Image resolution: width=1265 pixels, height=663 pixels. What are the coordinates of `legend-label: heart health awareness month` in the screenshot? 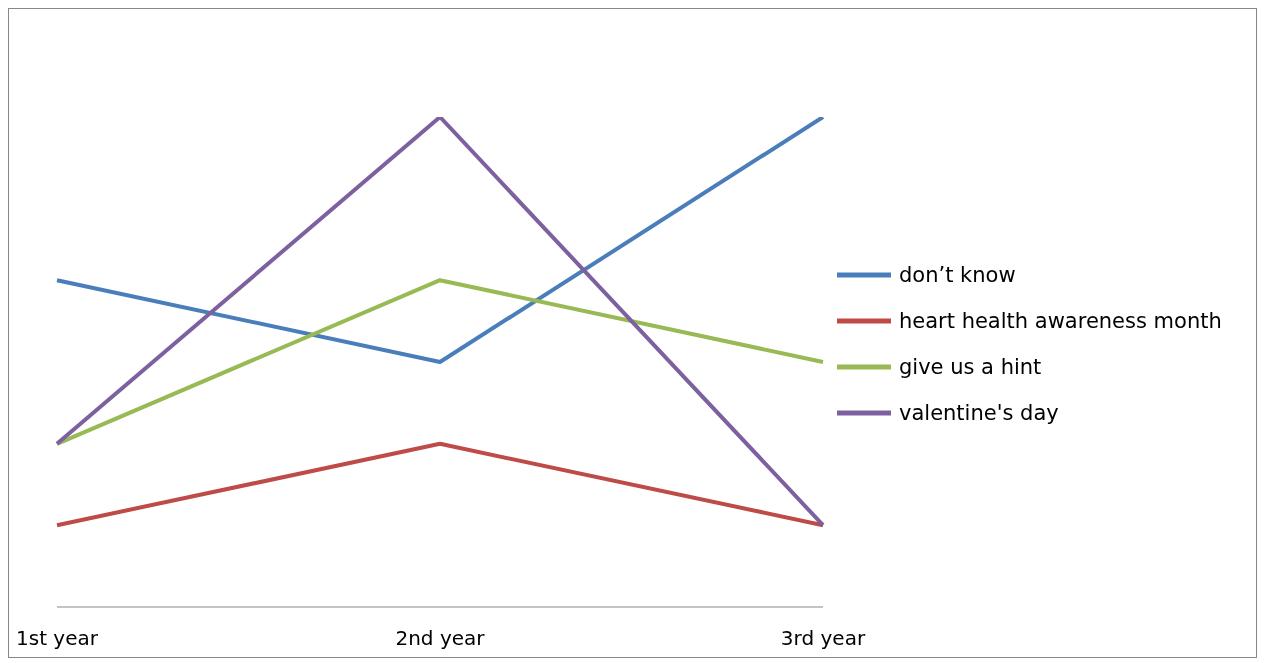 It's located at (1060, 321).